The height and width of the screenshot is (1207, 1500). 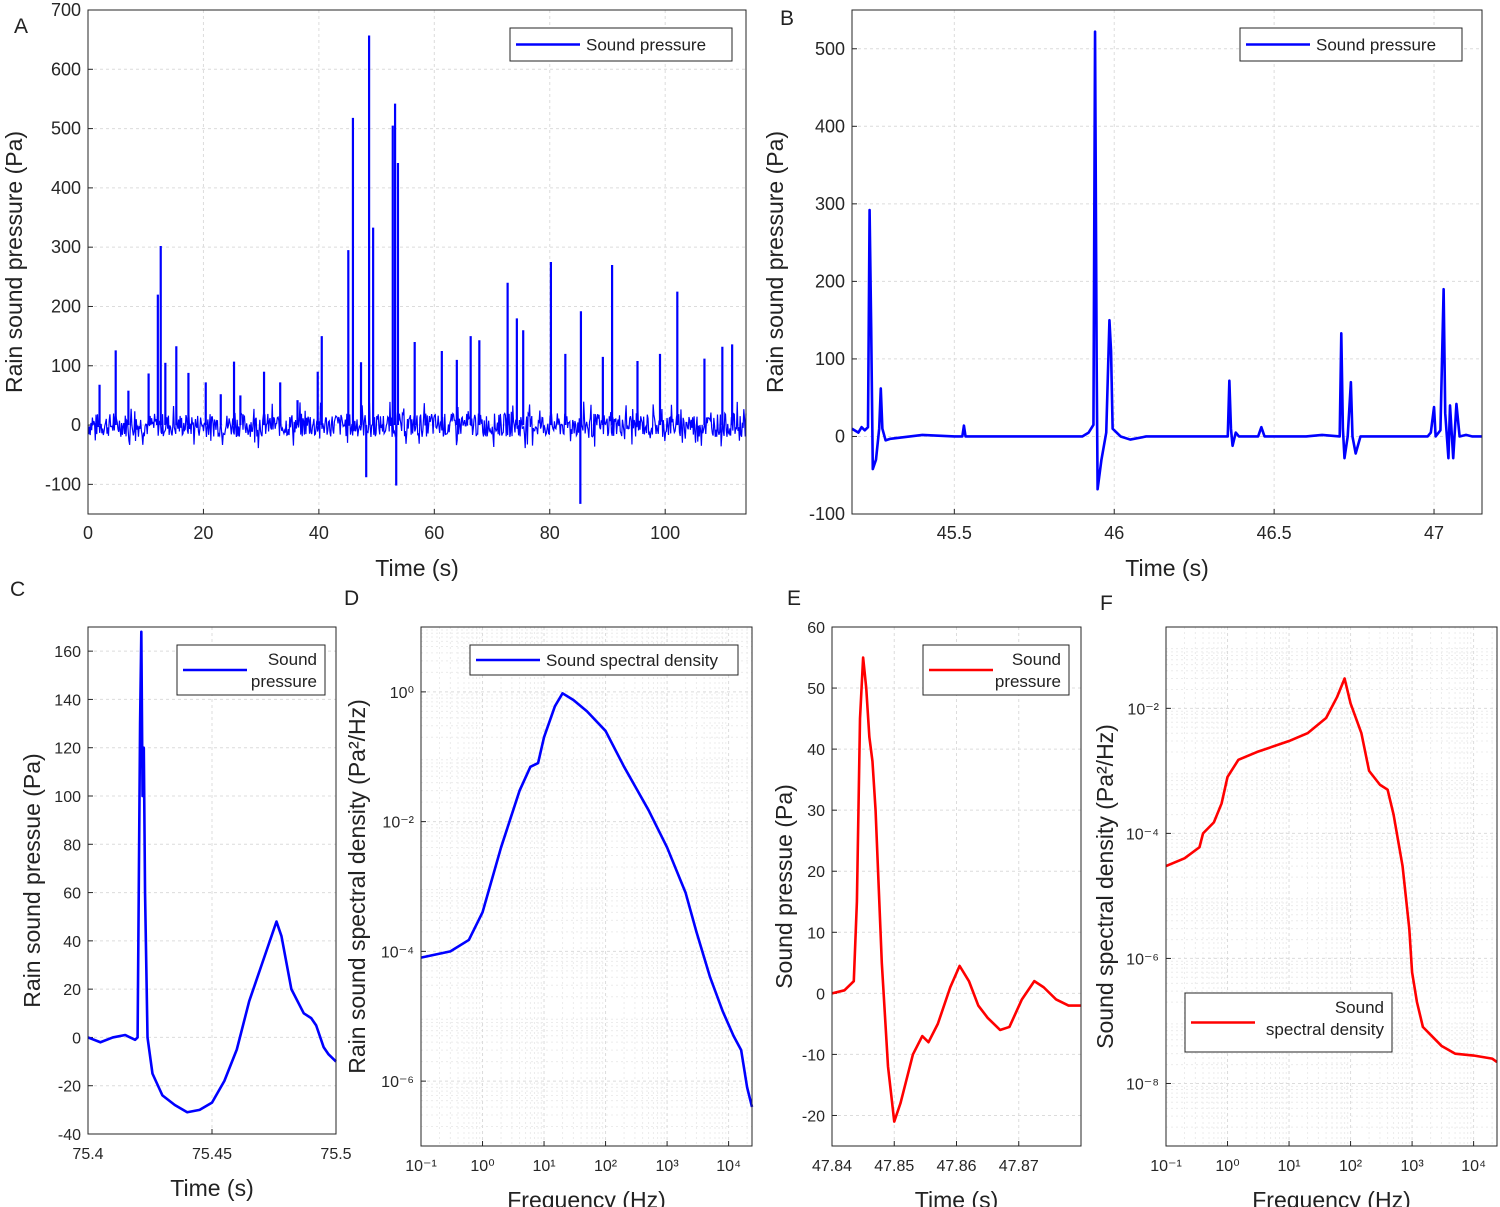 I want to click on x-tick-label: 10¹, so click(x=1288, y=1166).